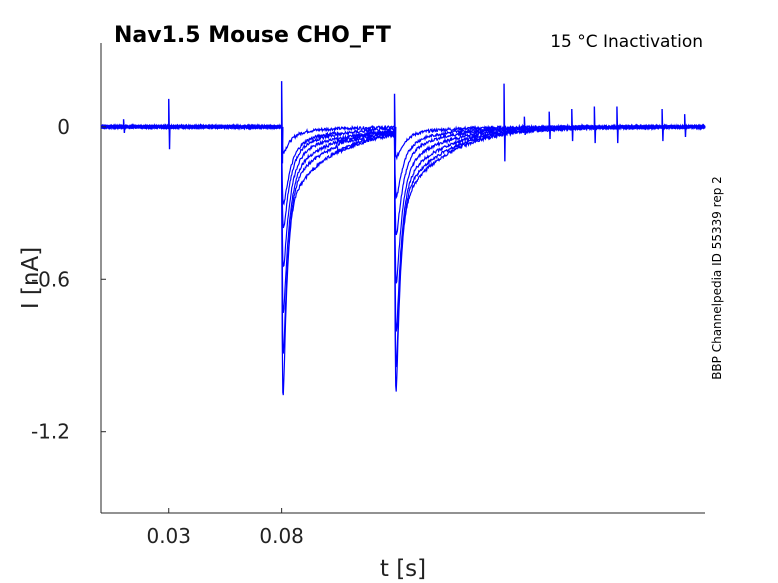 The height and width of the screenshot is (583, 778). Describe the element at coordinates (717, 278) in the screenshot. I see `channelpedia-id-label: BBP Channelpedia ID 55339 rep 2` at that location.